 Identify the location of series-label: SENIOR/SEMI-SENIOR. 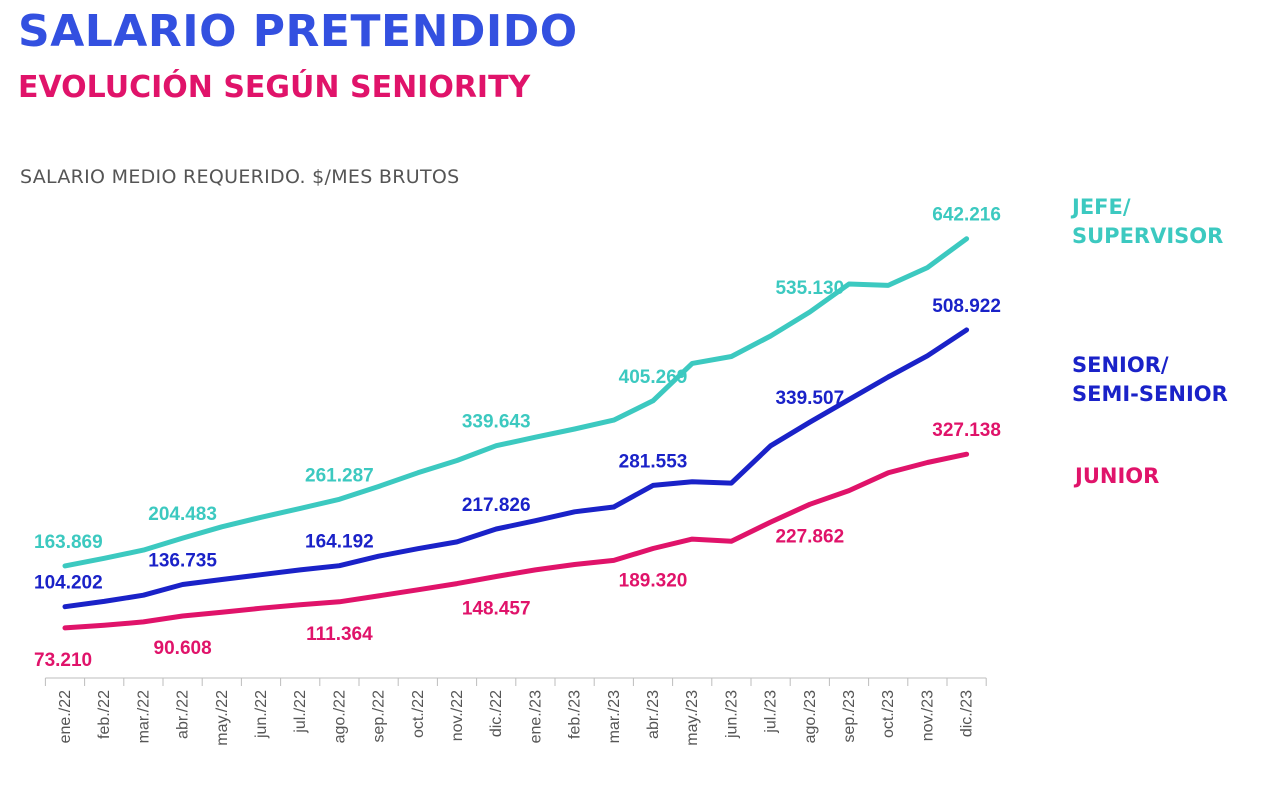
(1150, 379).